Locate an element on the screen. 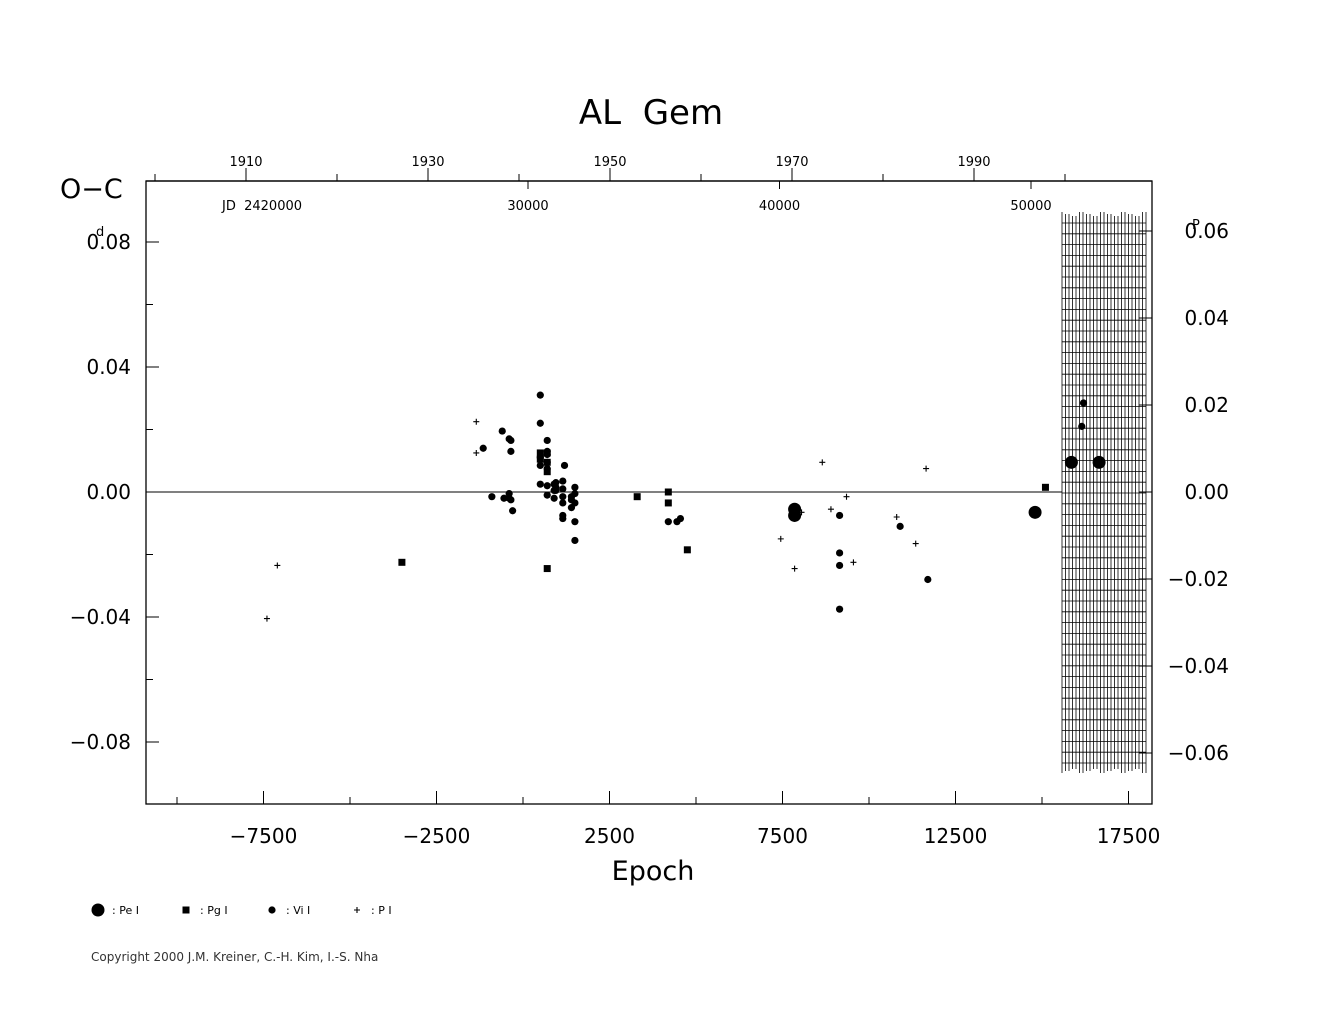 This screenshot has width=1325, height=1020. y-axis-unit: d is located at coordinates (100, 232).